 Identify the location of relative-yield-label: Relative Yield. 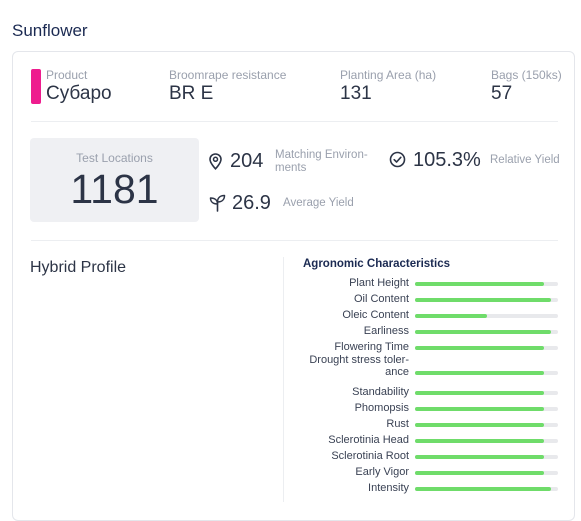
(525, 160).